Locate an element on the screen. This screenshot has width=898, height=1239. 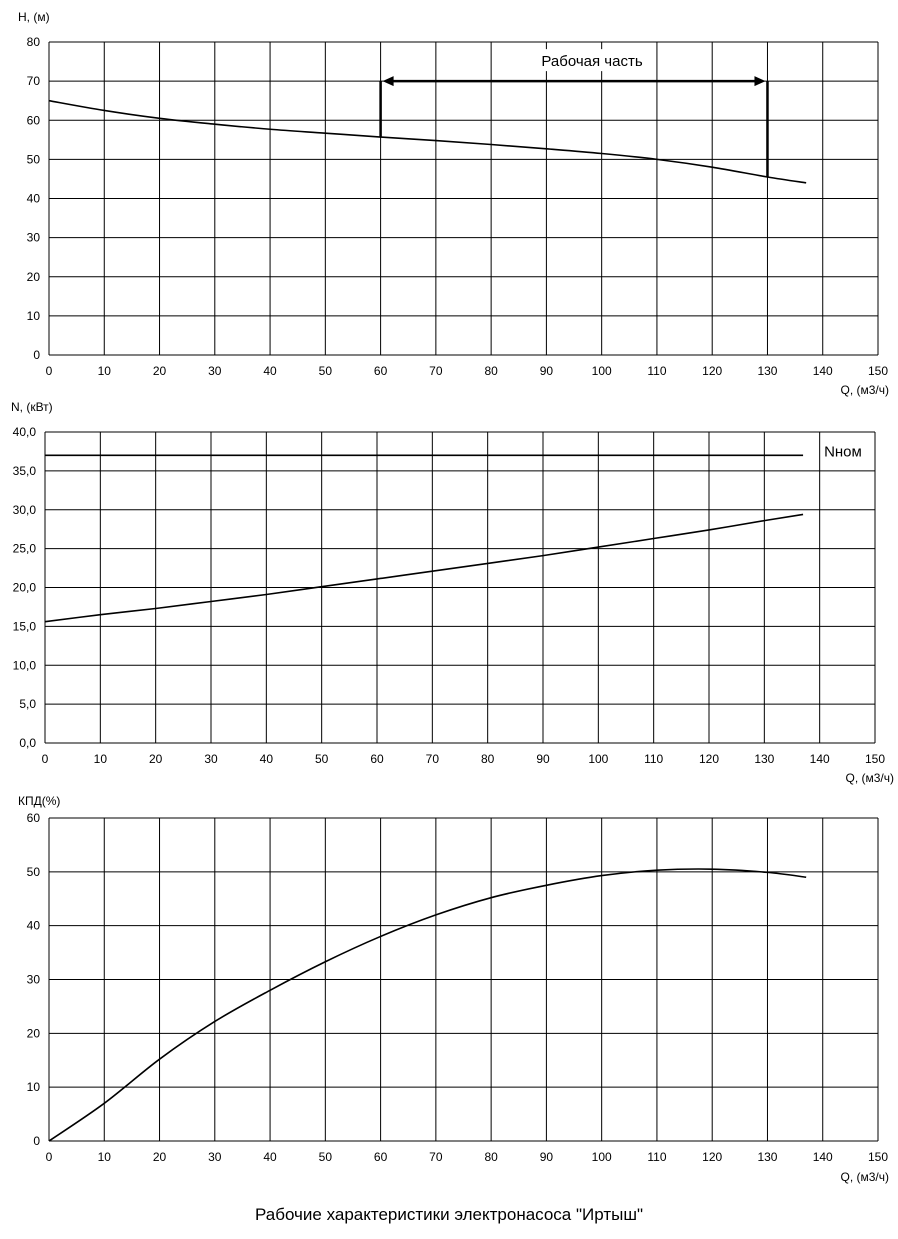
y-tick-label: 40,0 is located at coordinates (25, 432).